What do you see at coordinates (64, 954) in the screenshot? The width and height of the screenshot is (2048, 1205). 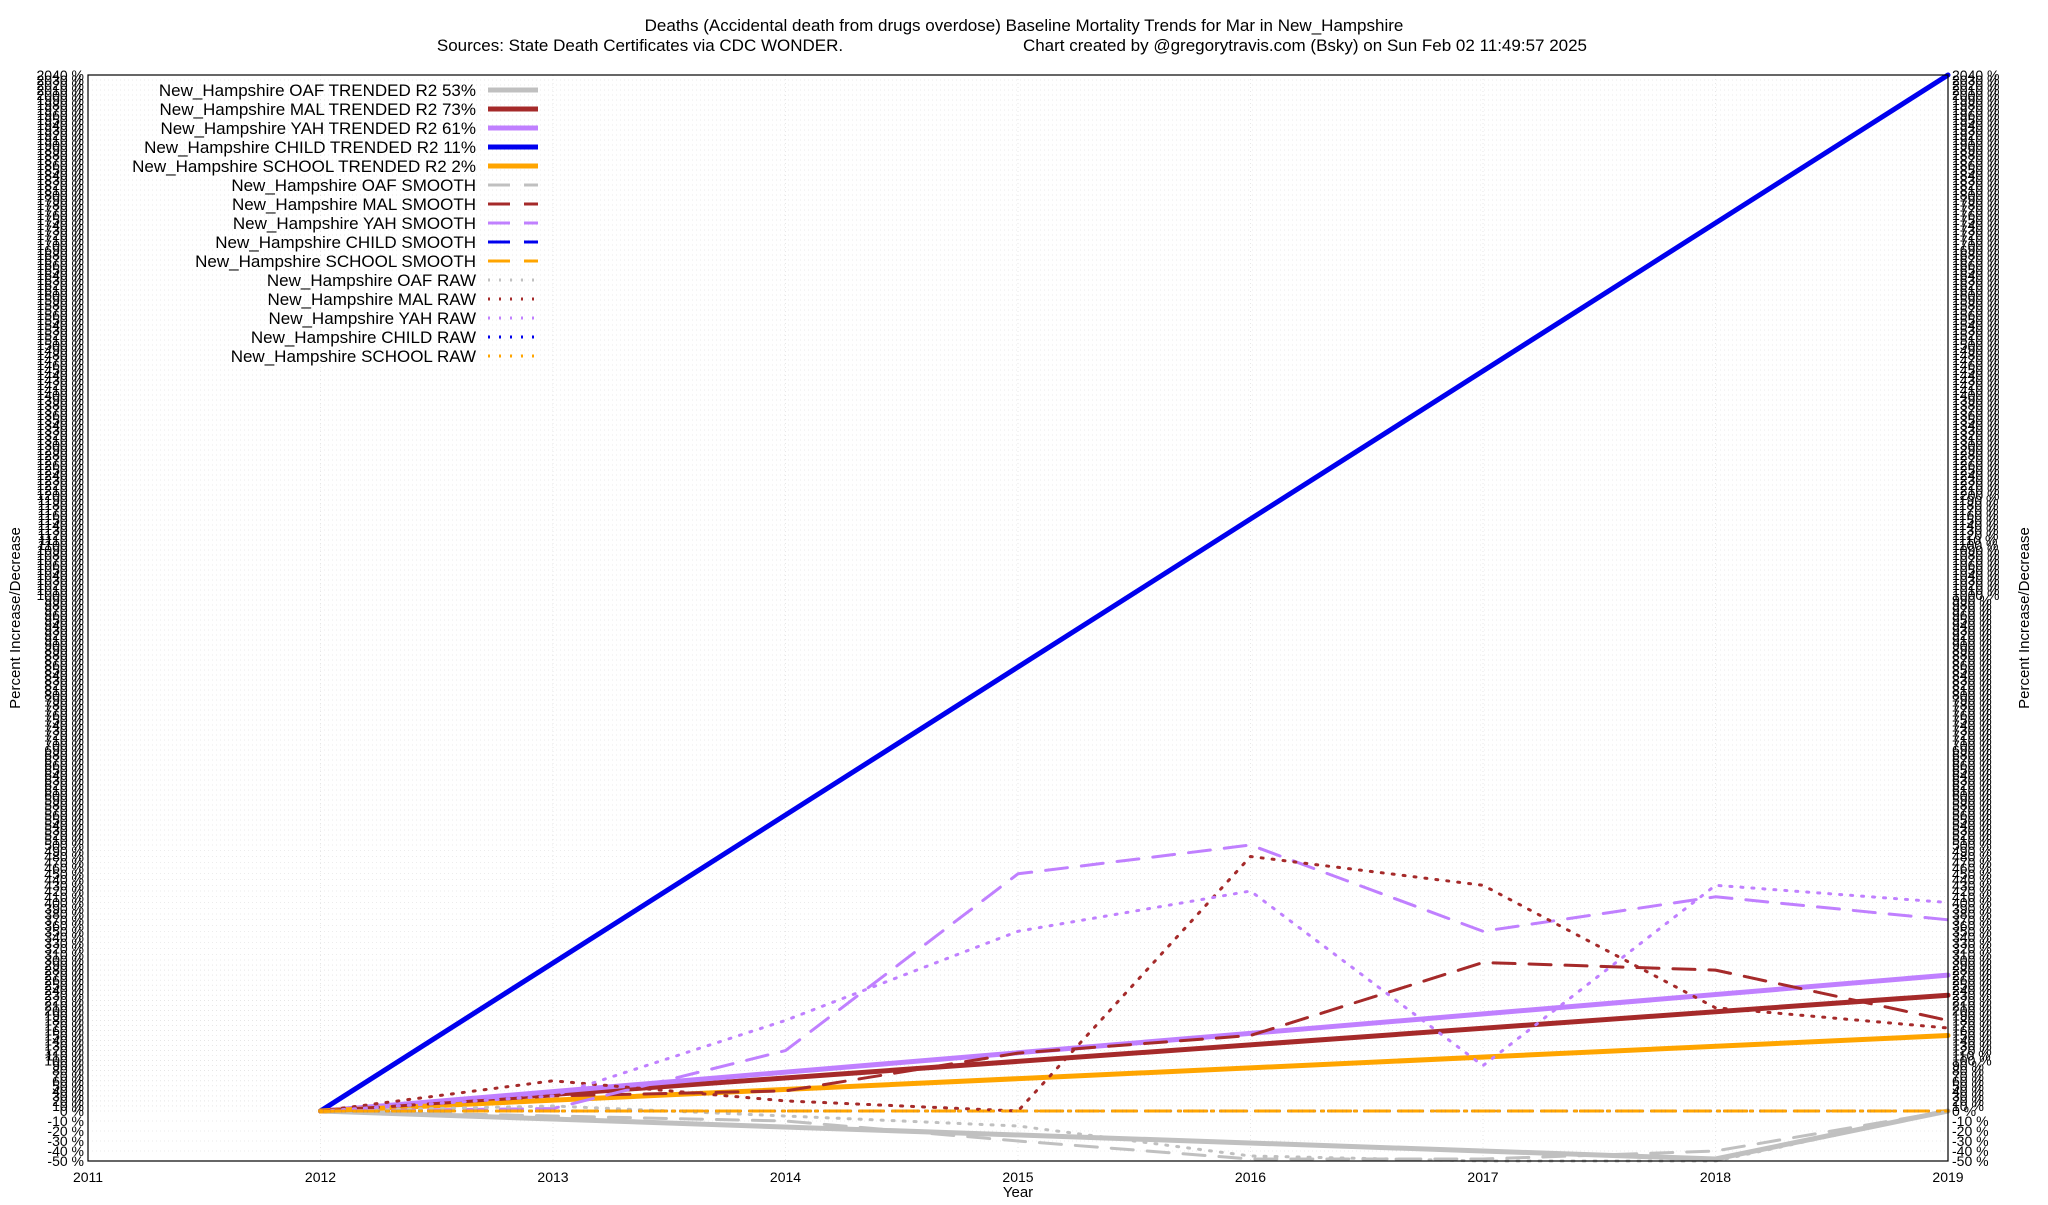 I see `y-tick-label: 310 %` at bounding box center [64, 954].